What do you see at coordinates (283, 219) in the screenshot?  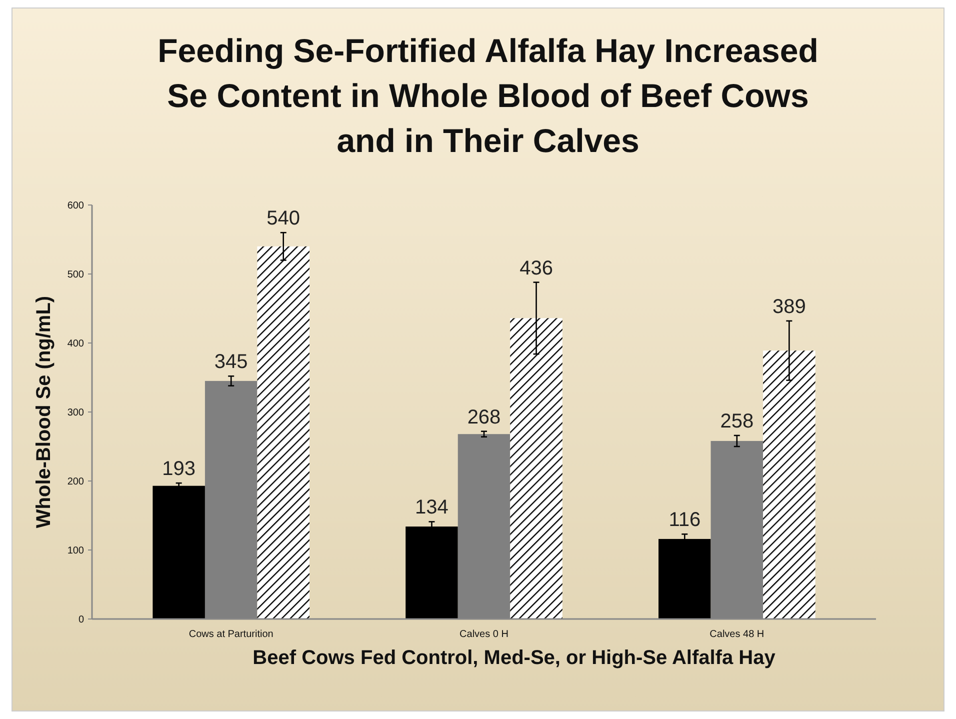 I see `data-label: 540` at bounding box center [283, 219].